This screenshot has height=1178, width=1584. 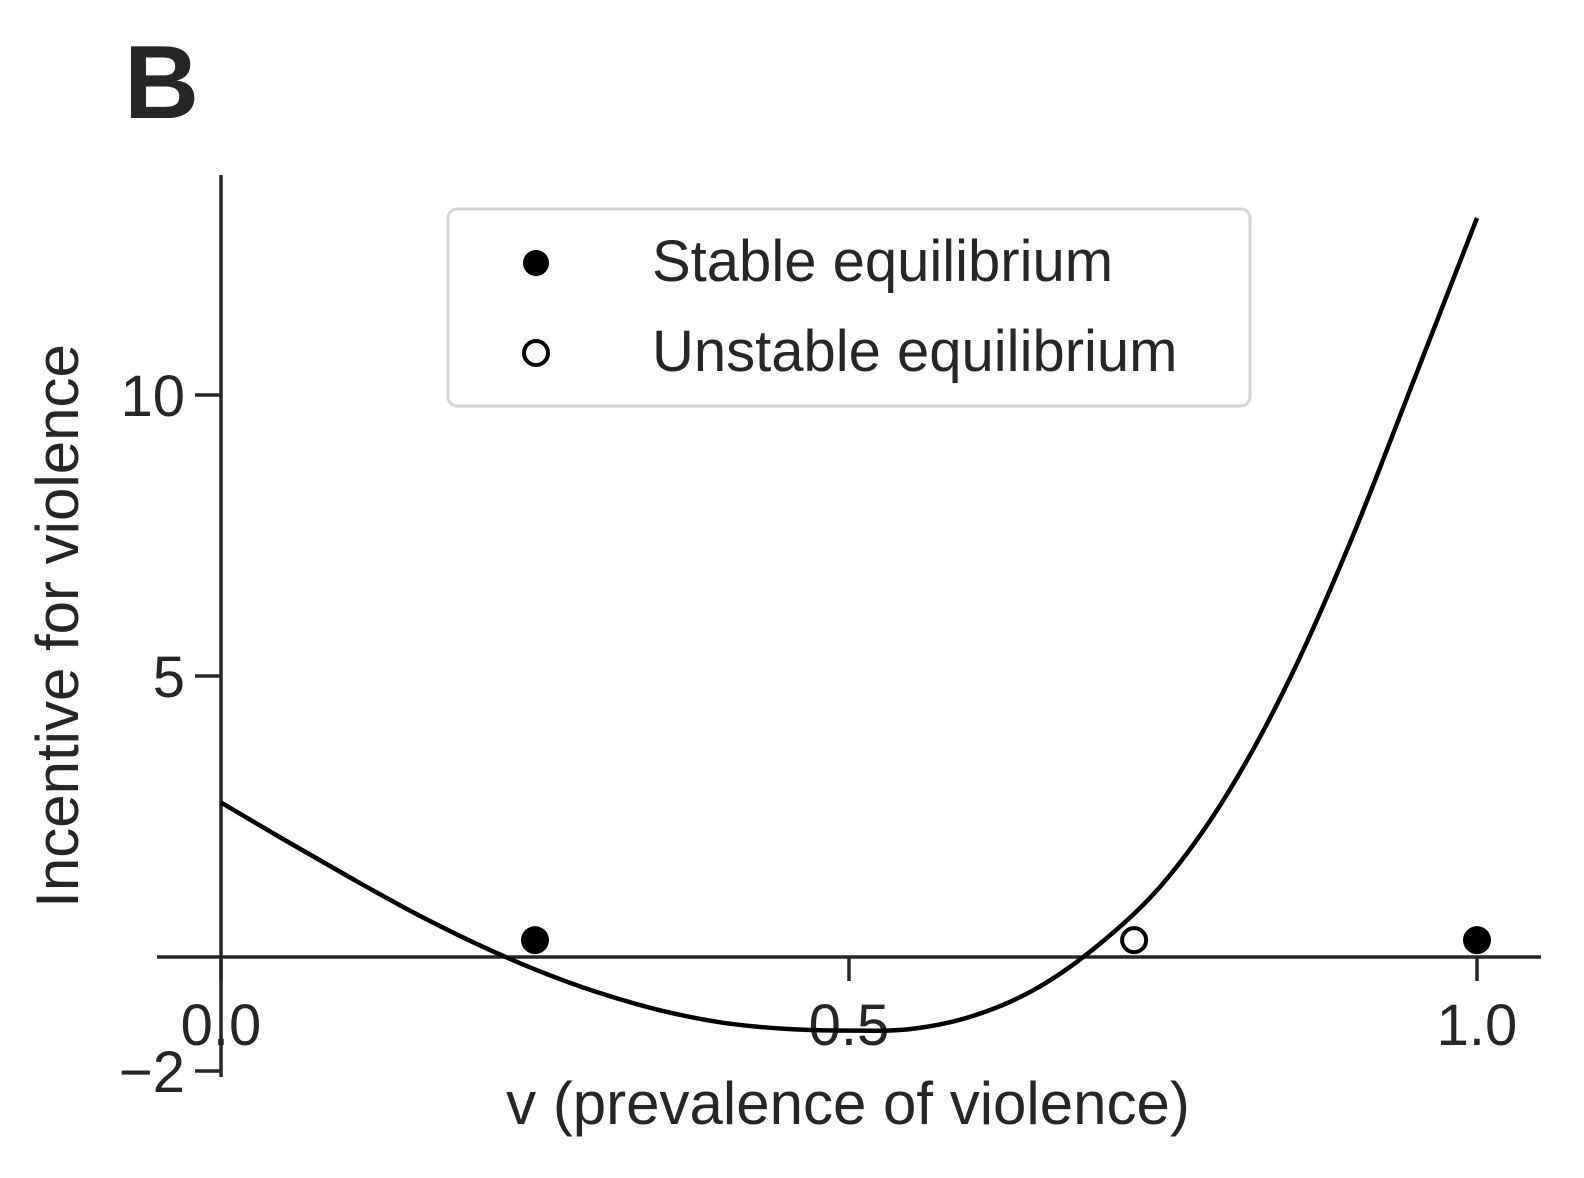 What do you see at coordinates (169, 677) in the screenshot?
I see `y-tick-label: 5` at bounding box center [169, 677].